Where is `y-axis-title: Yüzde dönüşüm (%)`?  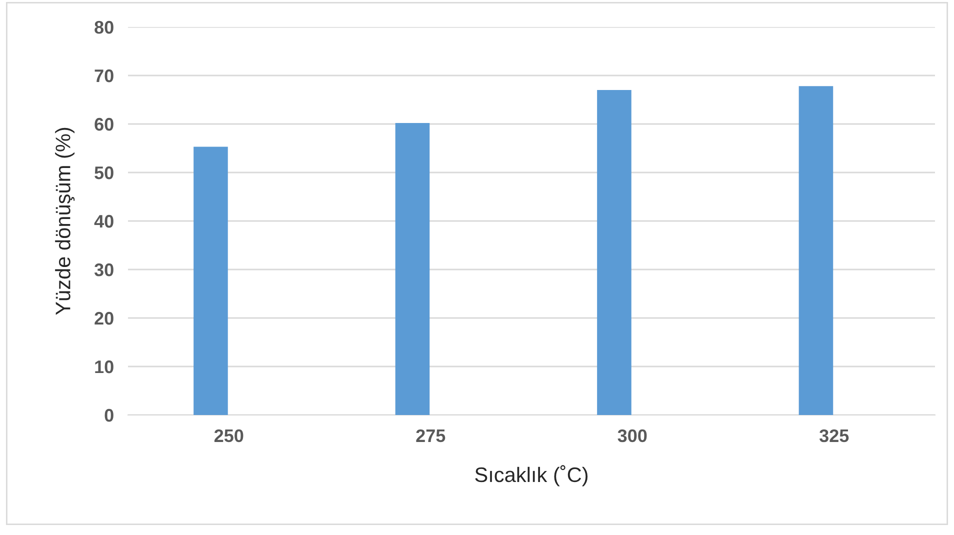
y-axis-title: Yüzde dönüşüm (%) is located at coordinates (65, 221).